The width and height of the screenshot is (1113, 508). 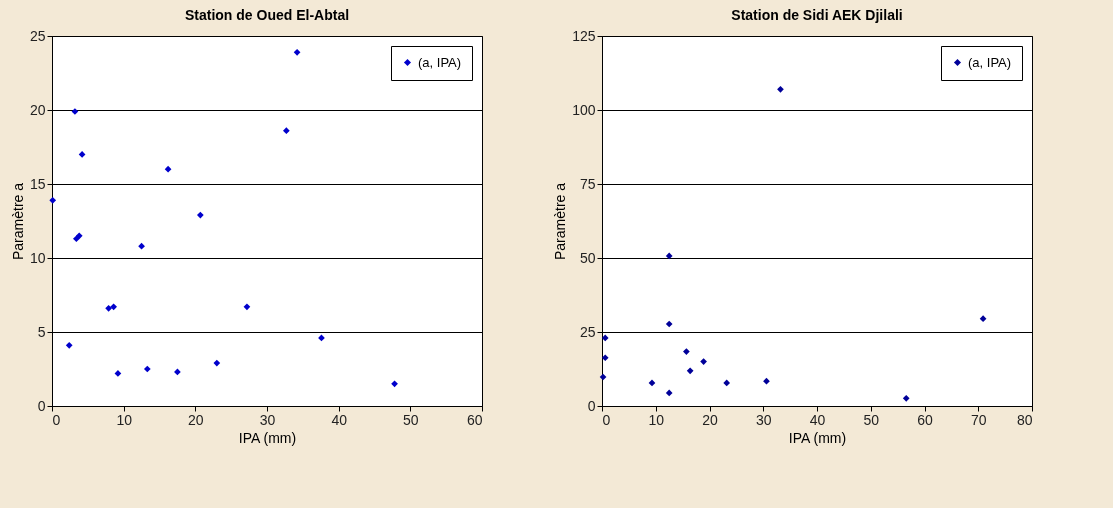 I want to click on y-tick-label: 125, so click(x=584, y=35).